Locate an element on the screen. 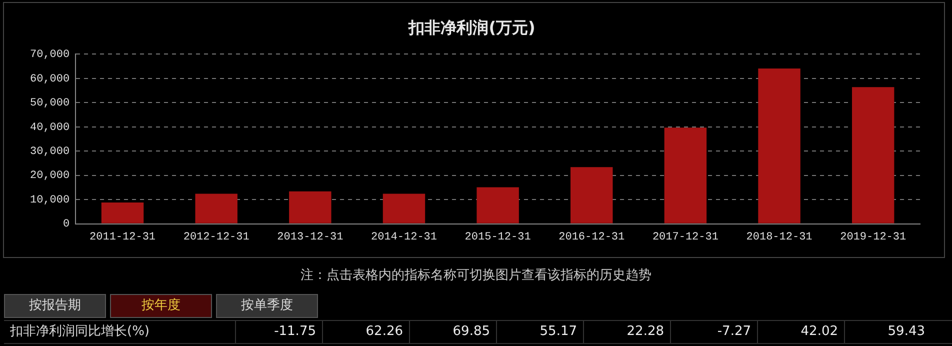  y-tick-label: 60,000 is located at coordinates (50, 79).